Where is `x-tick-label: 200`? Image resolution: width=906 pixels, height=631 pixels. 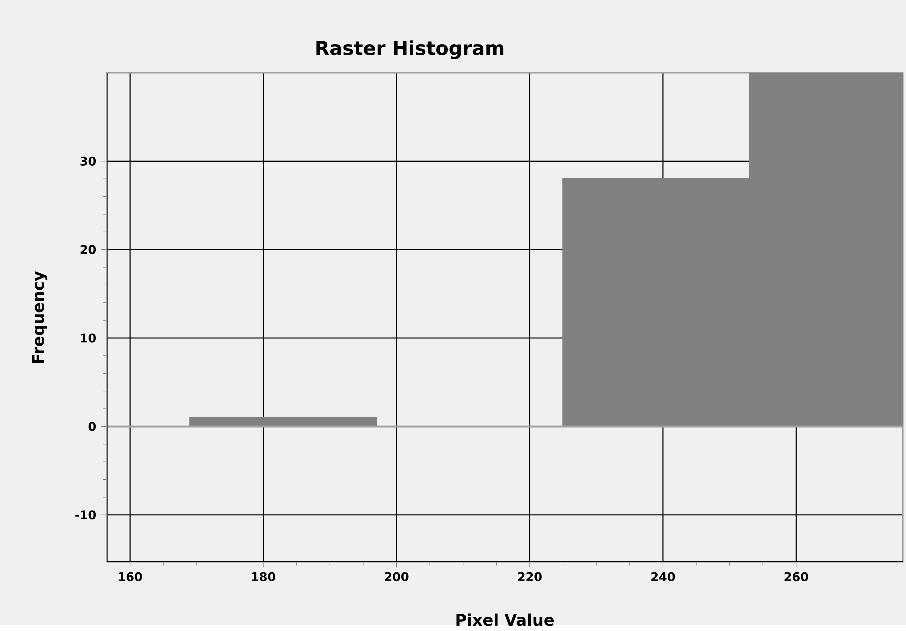
x-tick-label: 200 is located at coordinates (397, 577).